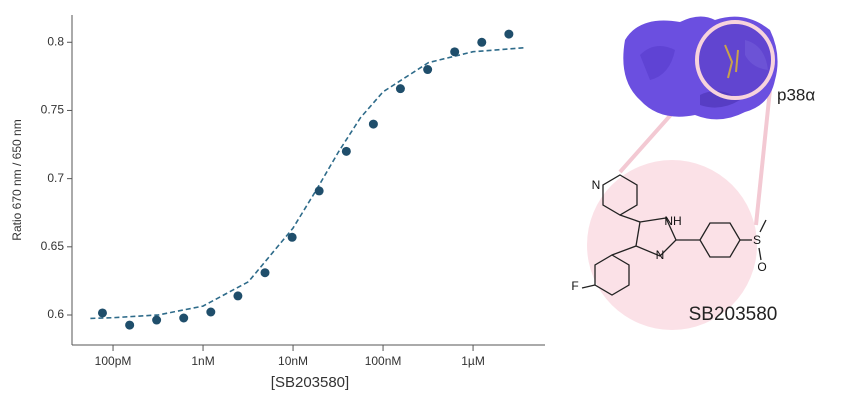  I want to click on zoom-circle, so click(735, 60).